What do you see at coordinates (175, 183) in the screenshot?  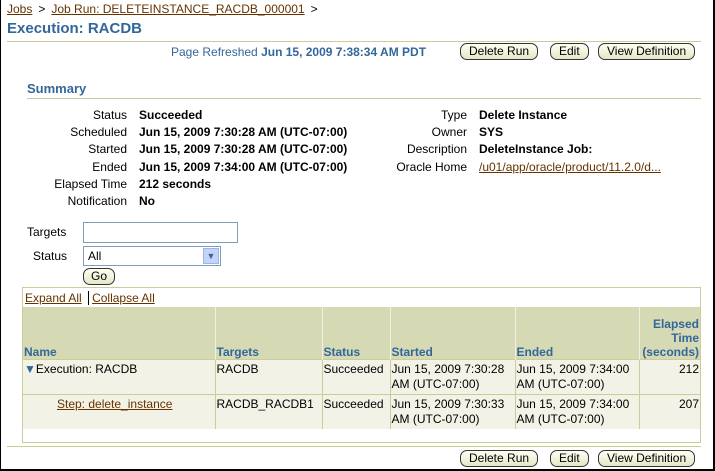 I see `summary-value: 212 seconds` at bounding box center [175, 183].